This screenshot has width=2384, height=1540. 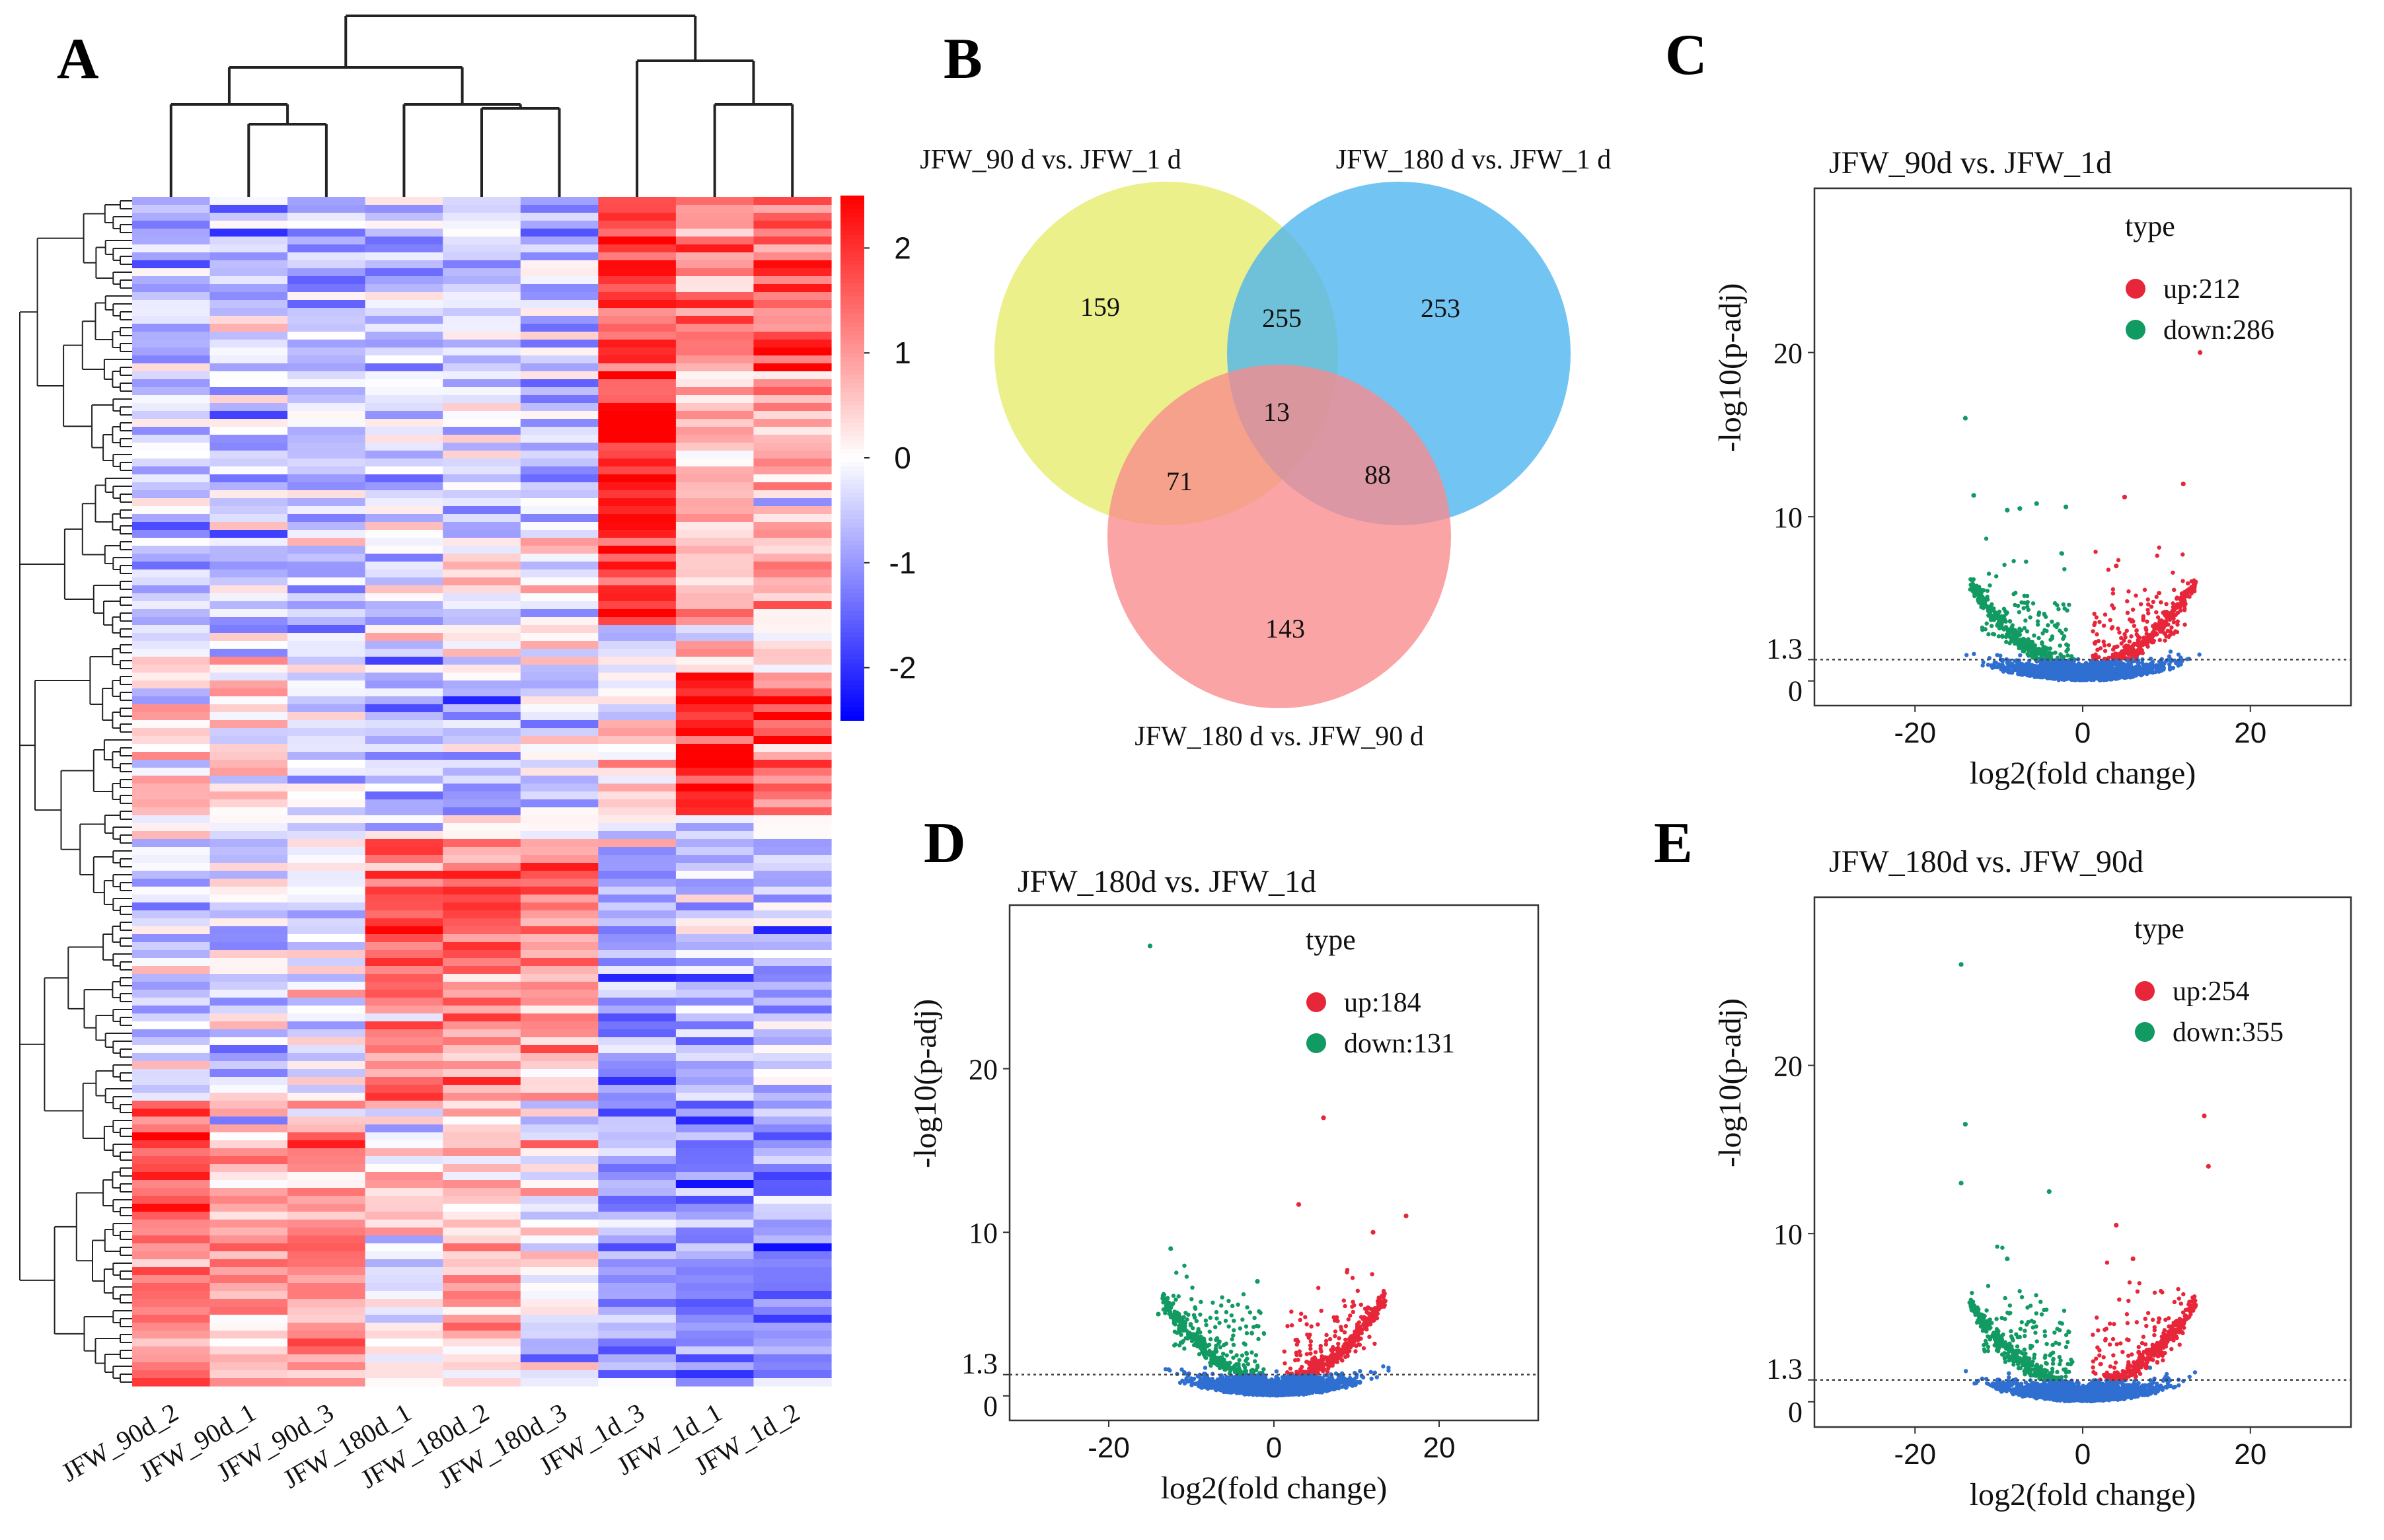 I want to click on point-down, so click(x=1998, y=636).